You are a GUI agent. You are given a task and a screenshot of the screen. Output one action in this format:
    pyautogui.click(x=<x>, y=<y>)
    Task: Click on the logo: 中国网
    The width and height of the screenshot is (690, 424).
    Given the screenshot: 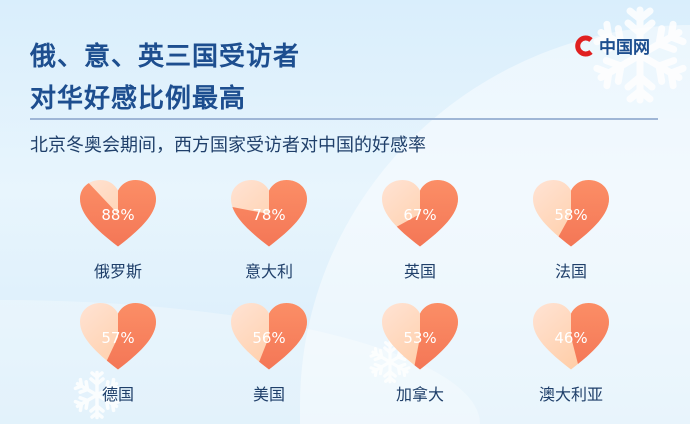 What is the action you would take?
    pyautogui.click(x=612, y=45)
    